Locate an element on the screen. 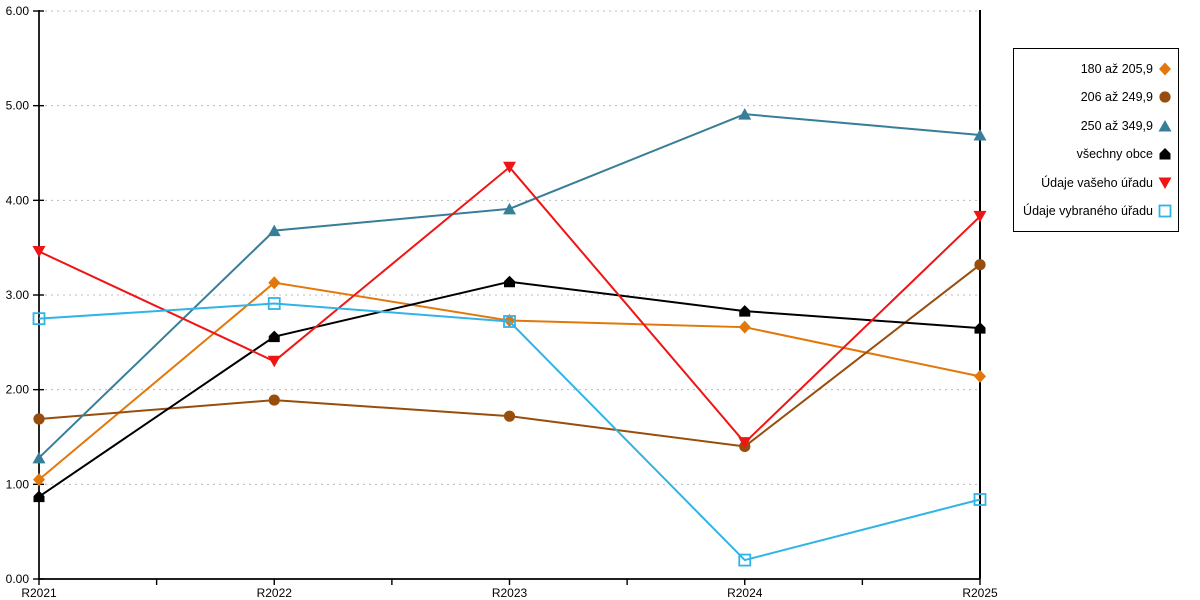 This screenshot has height=600, width=1200. legend-item: 180 až 205,9 is located at coordinates (1096, 69).